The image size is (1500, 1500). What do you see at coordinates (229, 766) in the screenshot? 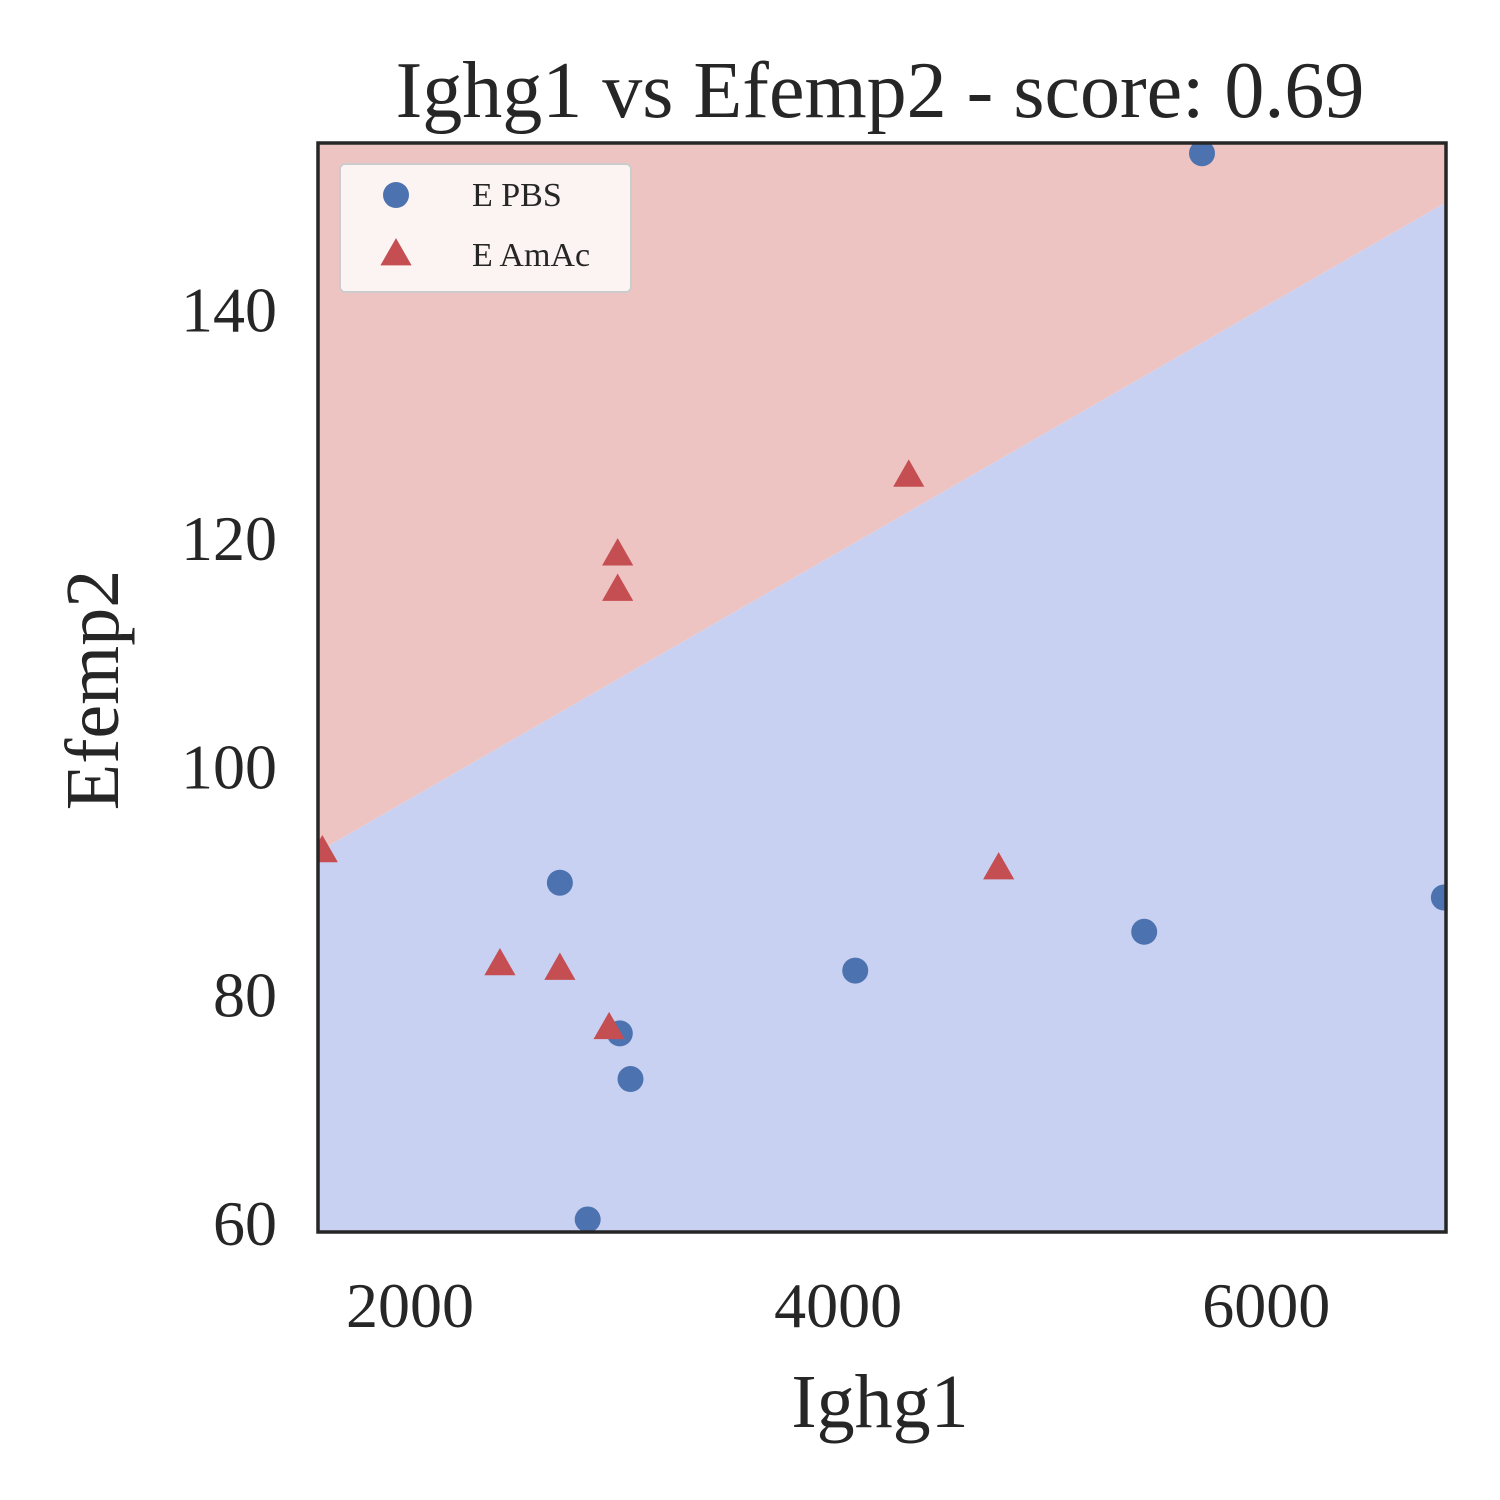
I see `y-tick-label: 100` at bounding box center [229, 766].